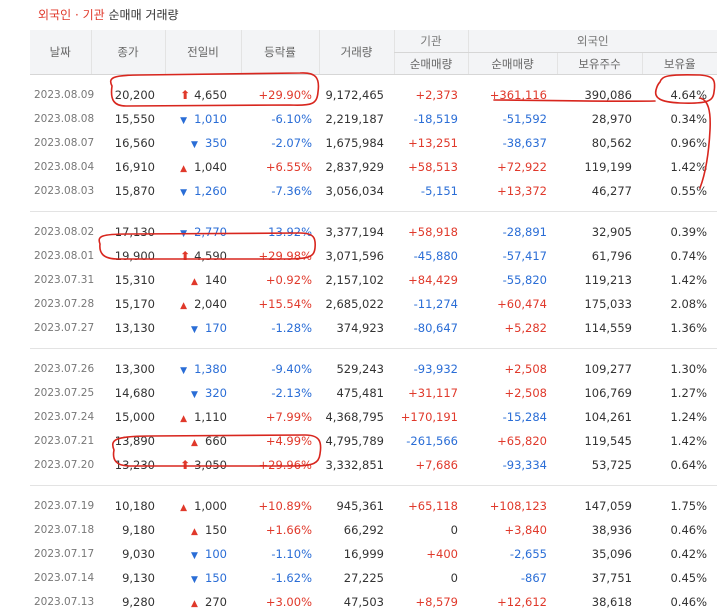  Describe the element at coordinates (433, 280) in the screenshot. I see `inst-net-cell: +84,429` at that location.